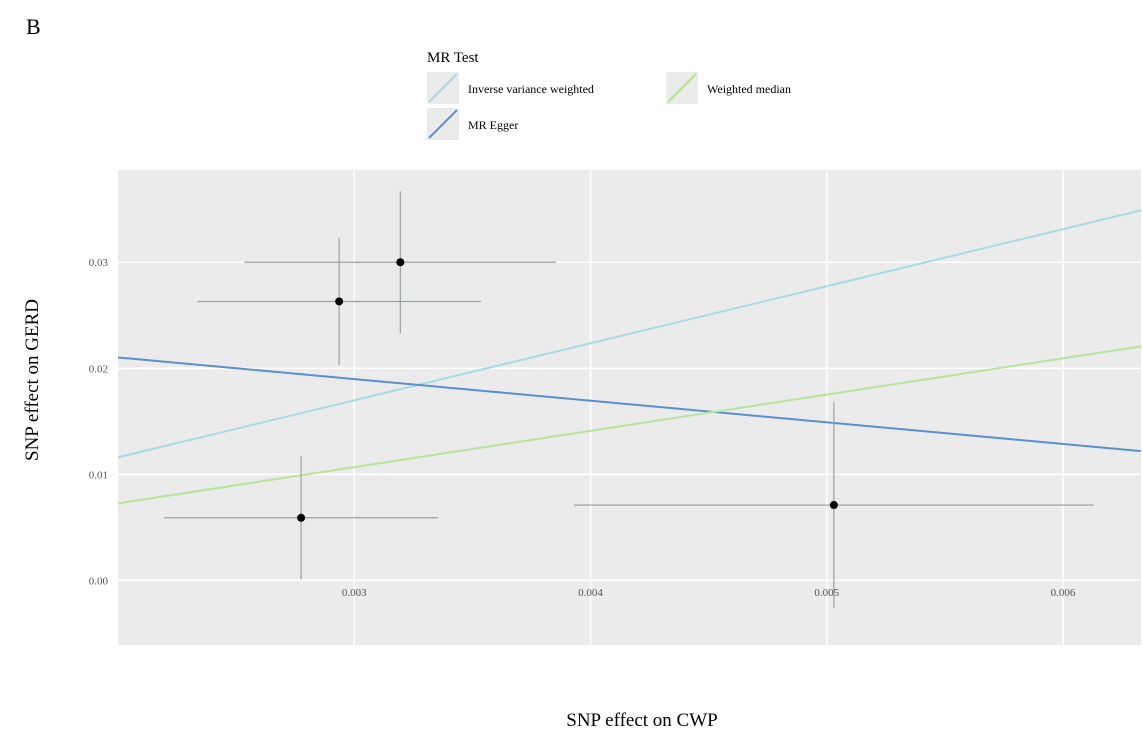  What do you see at coordinates (453, 58) in the screenshot?
I see `legend-title: MR Test` at bounding box center [453, 58].